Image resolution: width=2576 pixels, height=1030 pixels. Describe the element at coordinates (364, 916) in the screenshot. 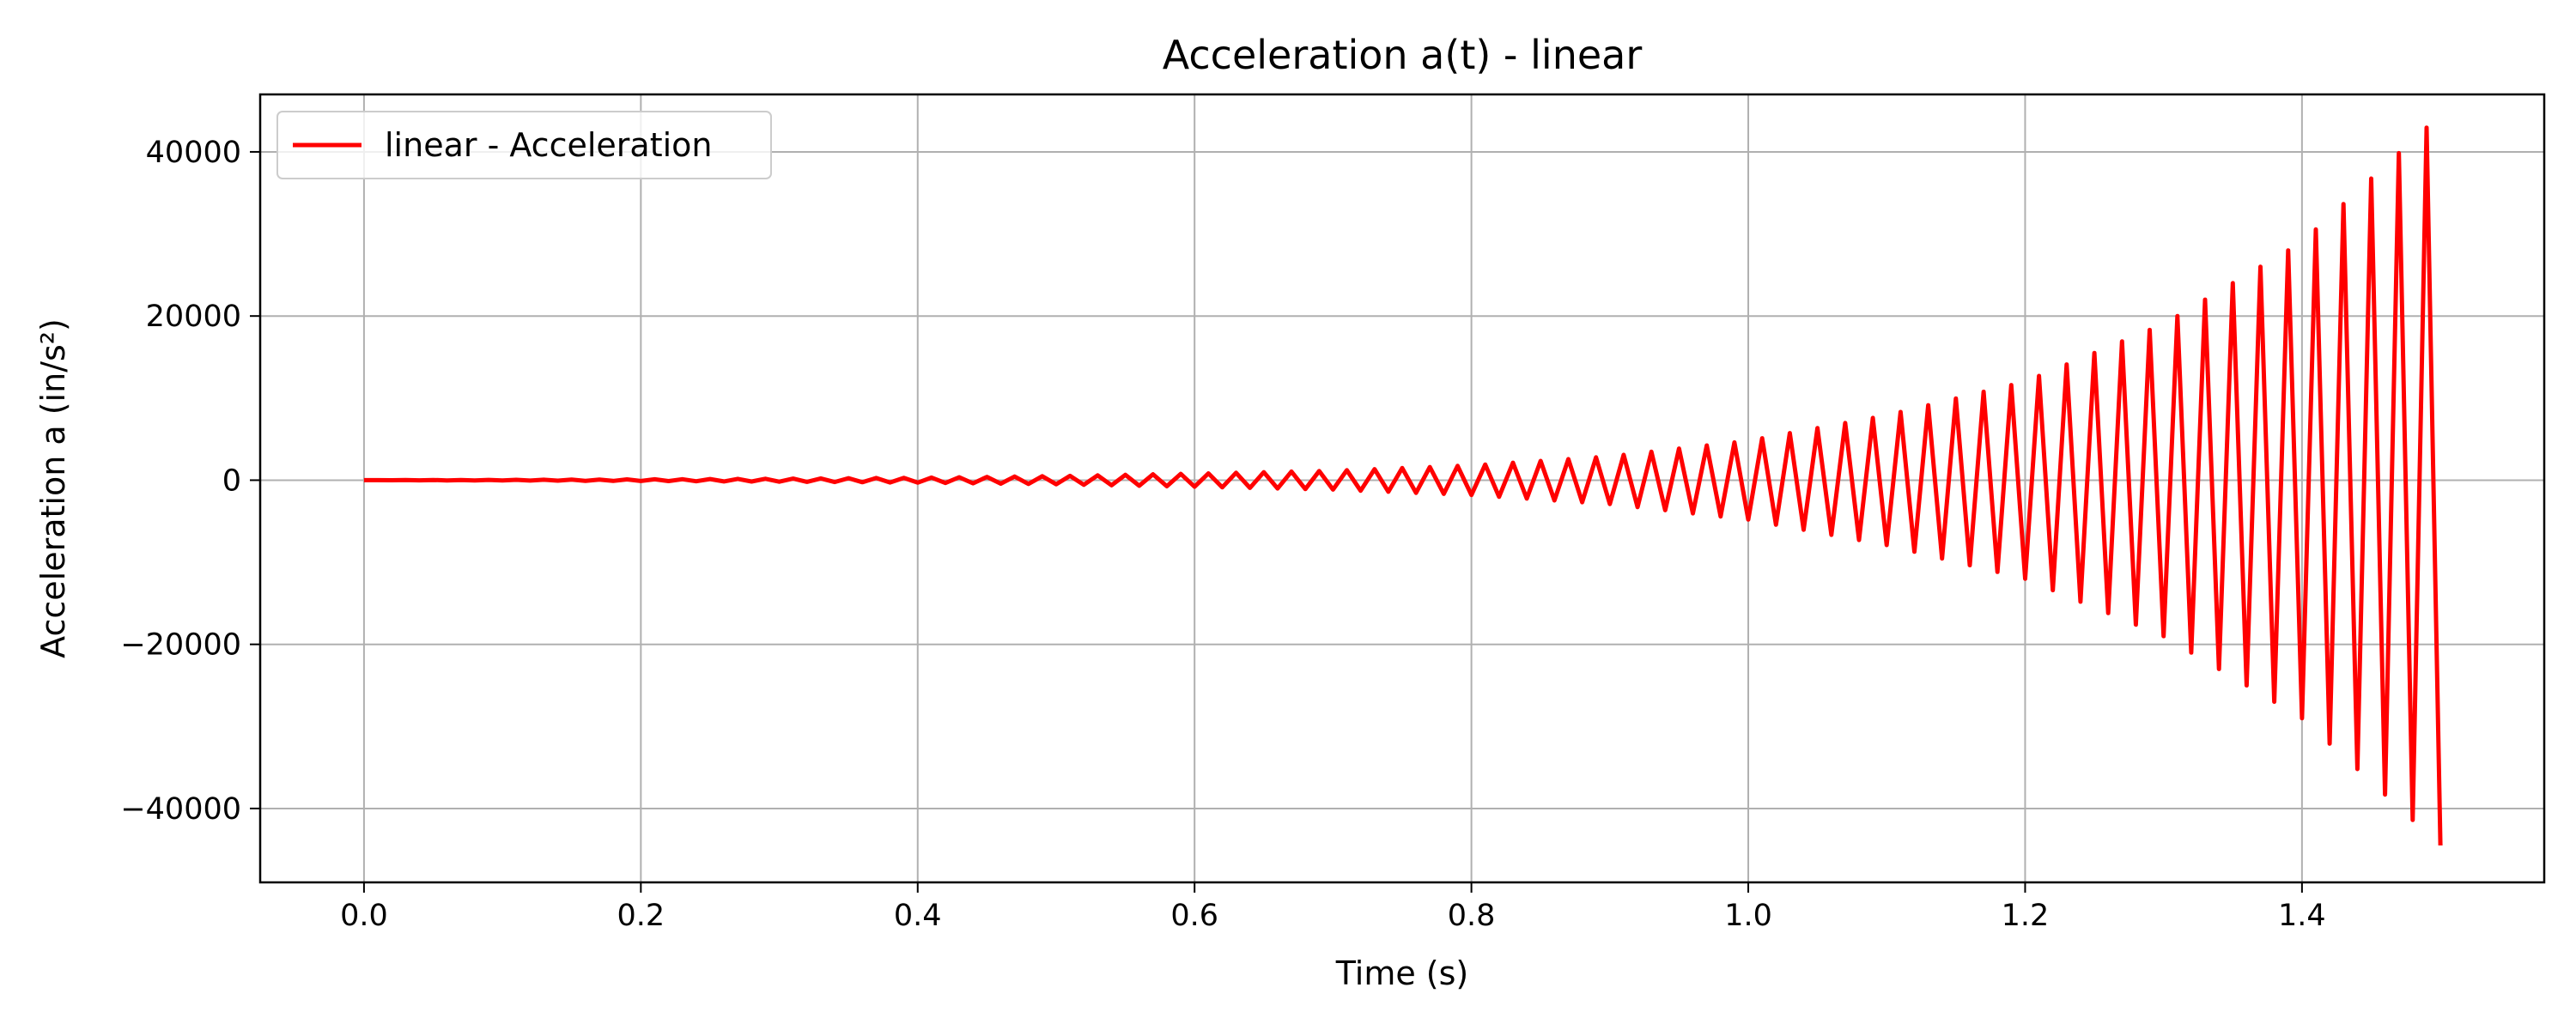

I see `x-tick-label: 0.0` at that location.